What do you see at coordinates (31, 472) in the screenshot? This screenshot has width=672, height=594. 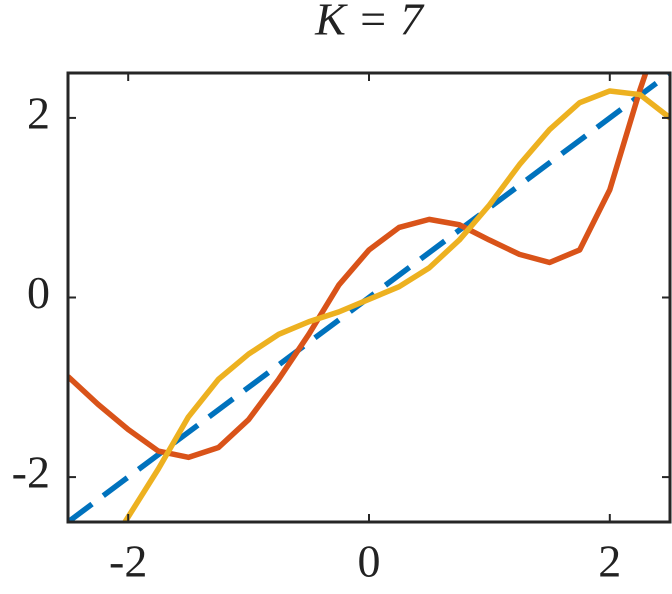 I see `y-tick-label: -2` at bounding box center [31, 472].